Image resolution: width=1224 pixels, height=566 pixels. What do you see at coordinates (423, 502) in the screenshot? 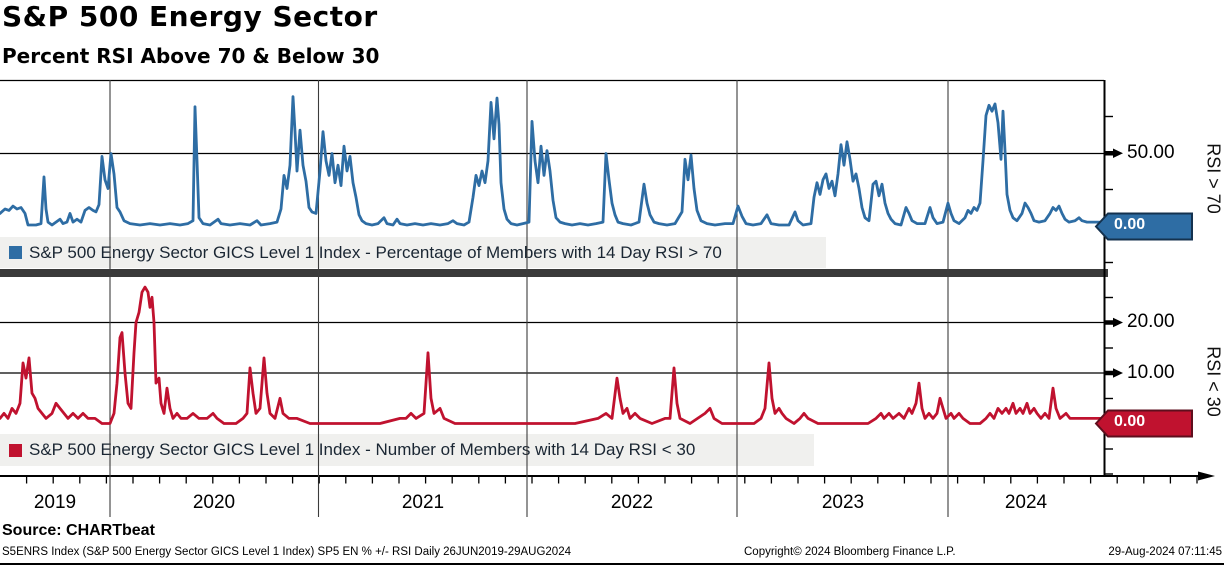
I see `x-axis-year-label: 2021` at bounding box center [423, 502].